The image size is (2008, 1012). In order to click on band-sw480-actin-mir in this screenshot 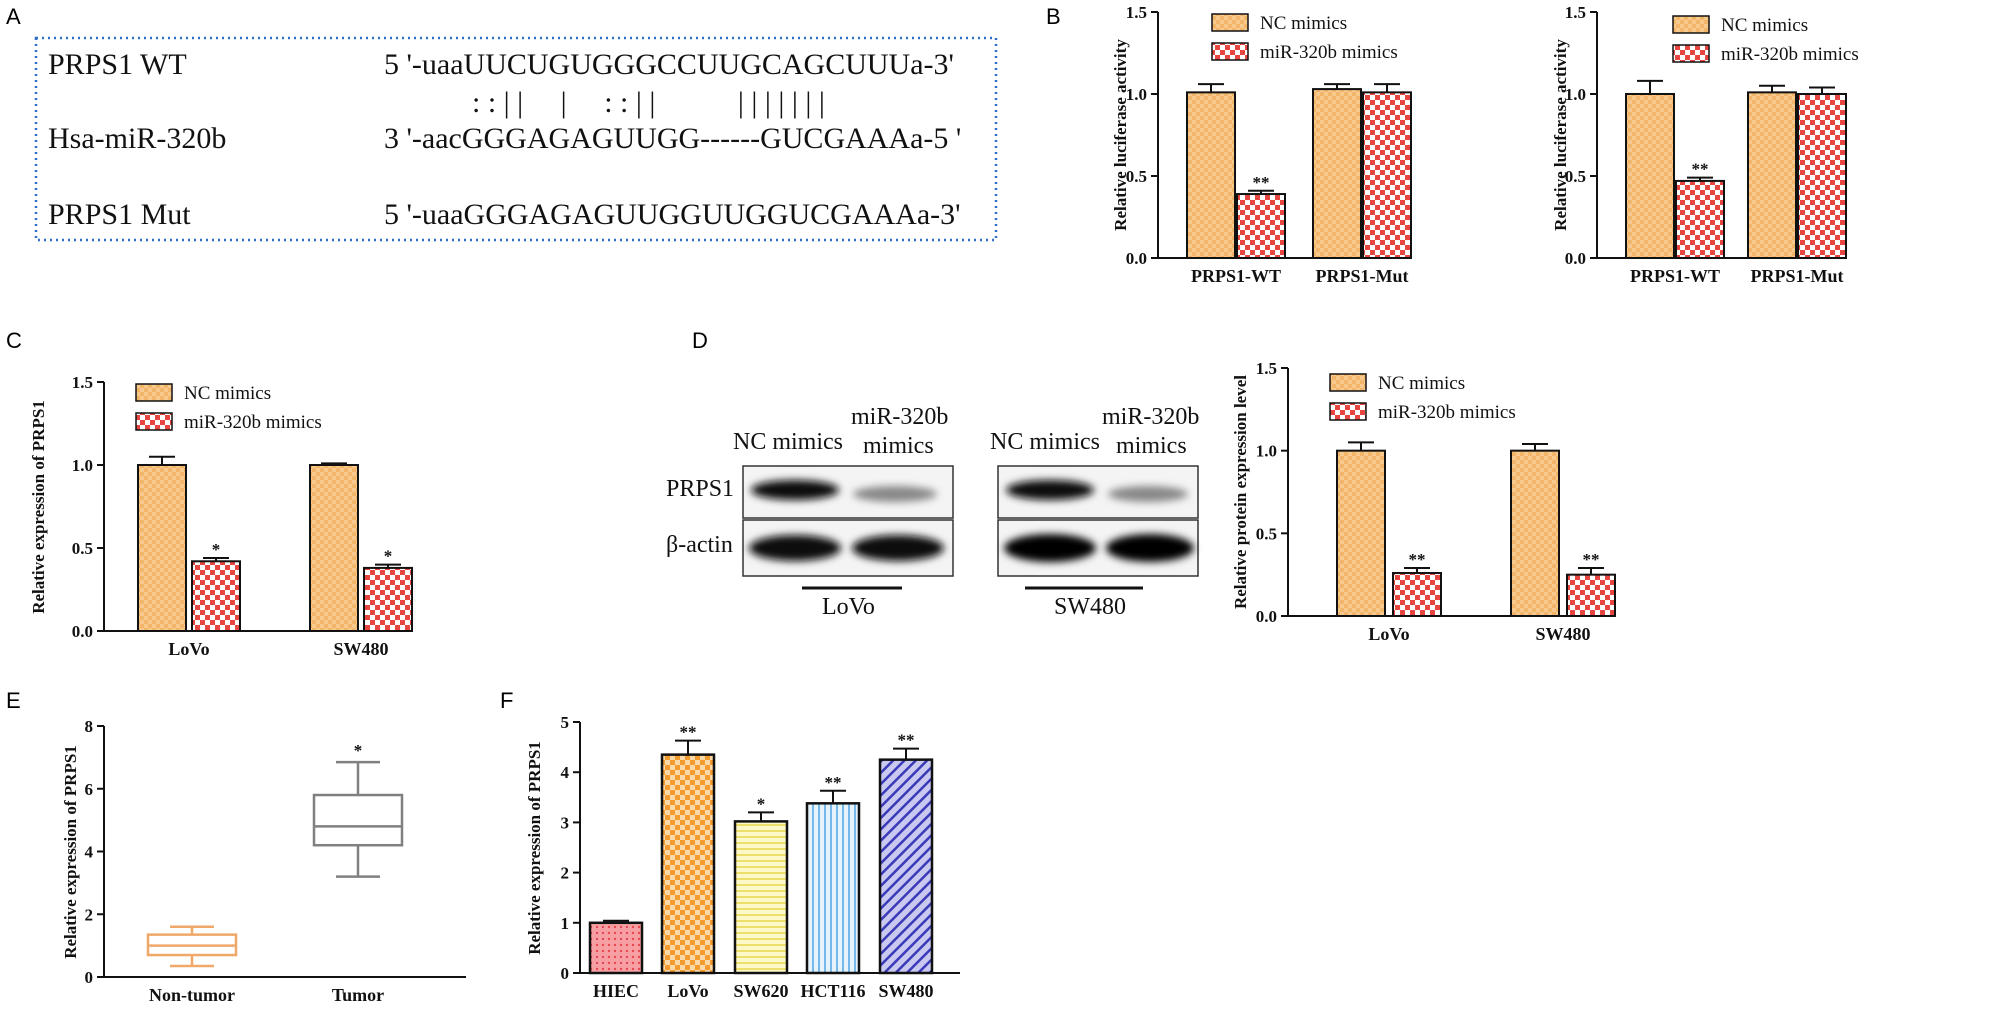, I will do `click(1150, 548)`.